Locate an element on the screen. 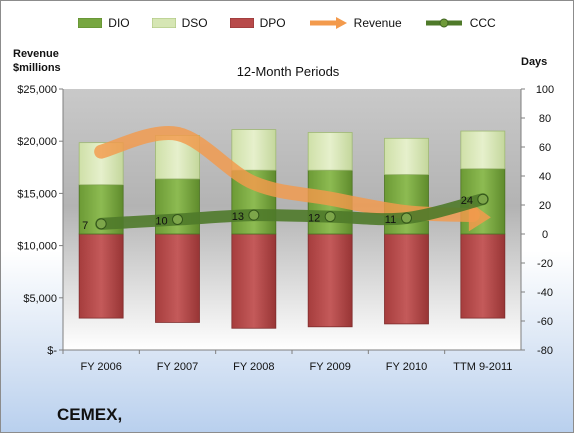  left-tick-label-5: $- is located at coordinates (52, 351).